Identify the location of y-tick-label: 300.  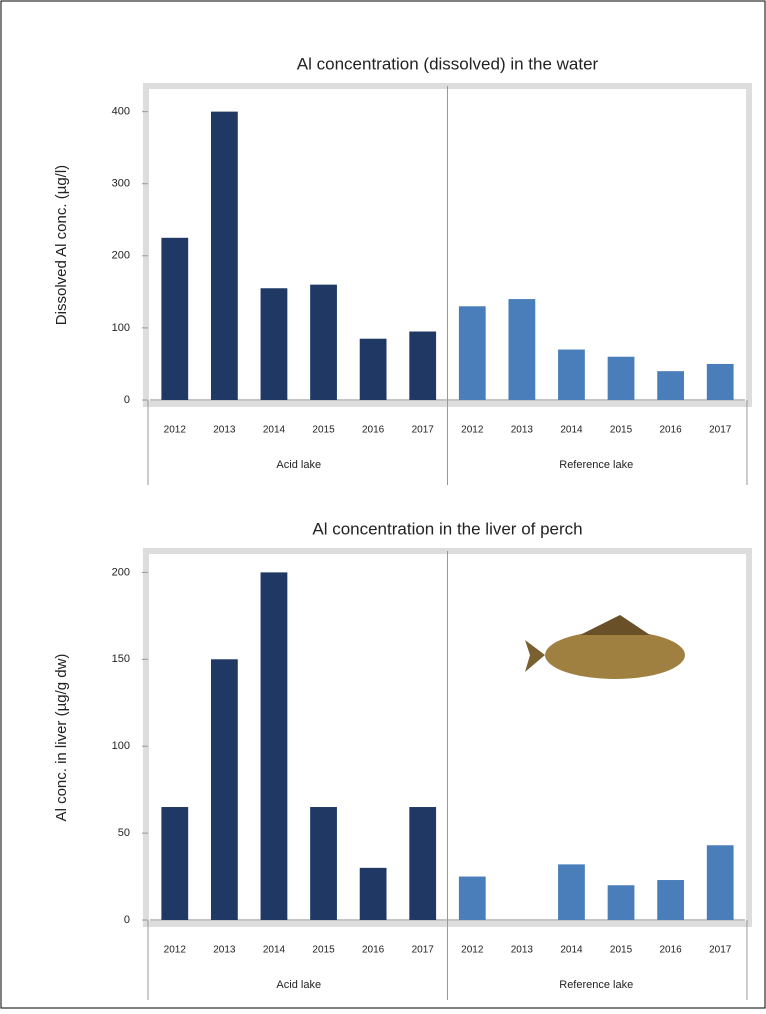
(121, 184).